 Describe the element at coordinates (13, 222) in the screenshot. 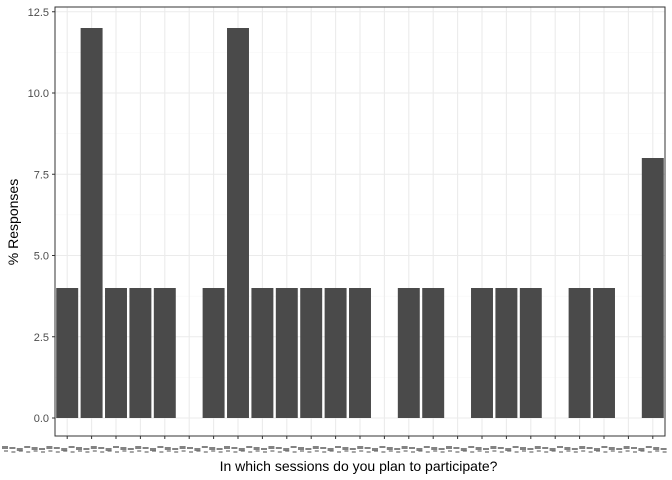

I see `y-axis-title: % Responses` at that location.